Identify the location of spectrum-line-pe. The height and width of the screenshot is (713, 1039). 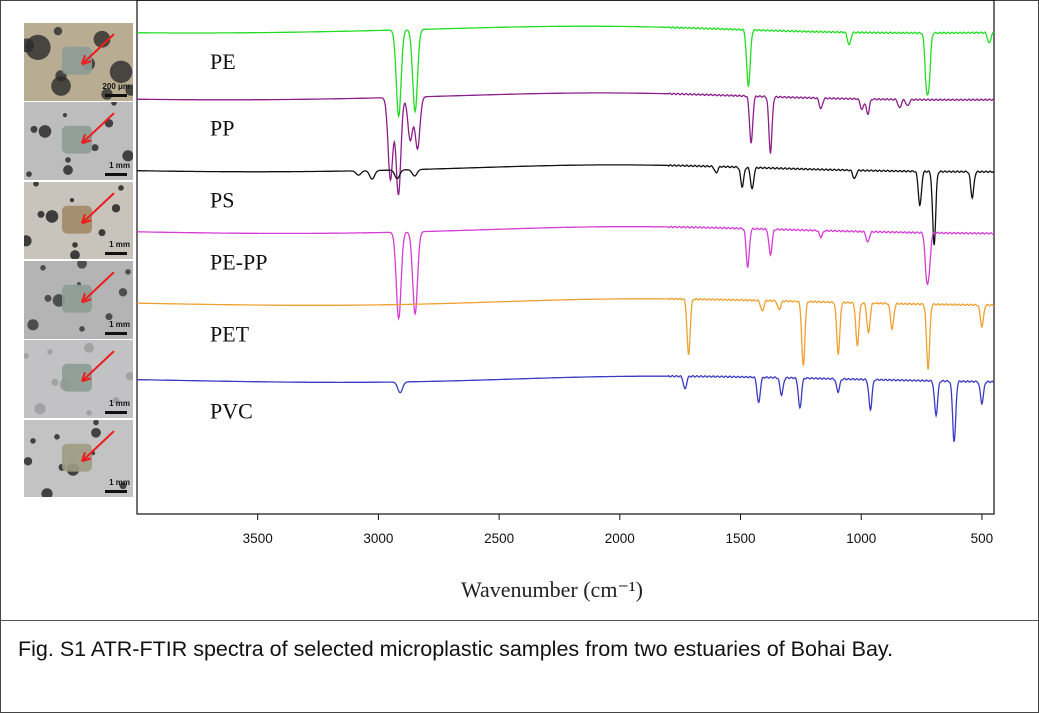
(566, 72).